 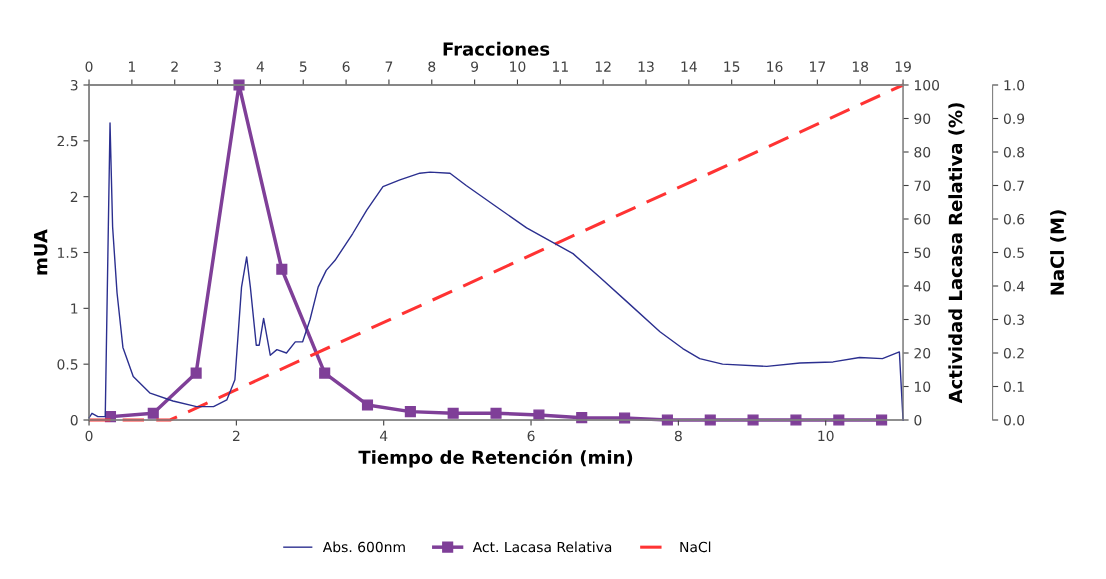 What do you see at coordinates (922, 219) in the screenshot?
I see `y2-tick-label: 60` at bounding box center [922, 219].